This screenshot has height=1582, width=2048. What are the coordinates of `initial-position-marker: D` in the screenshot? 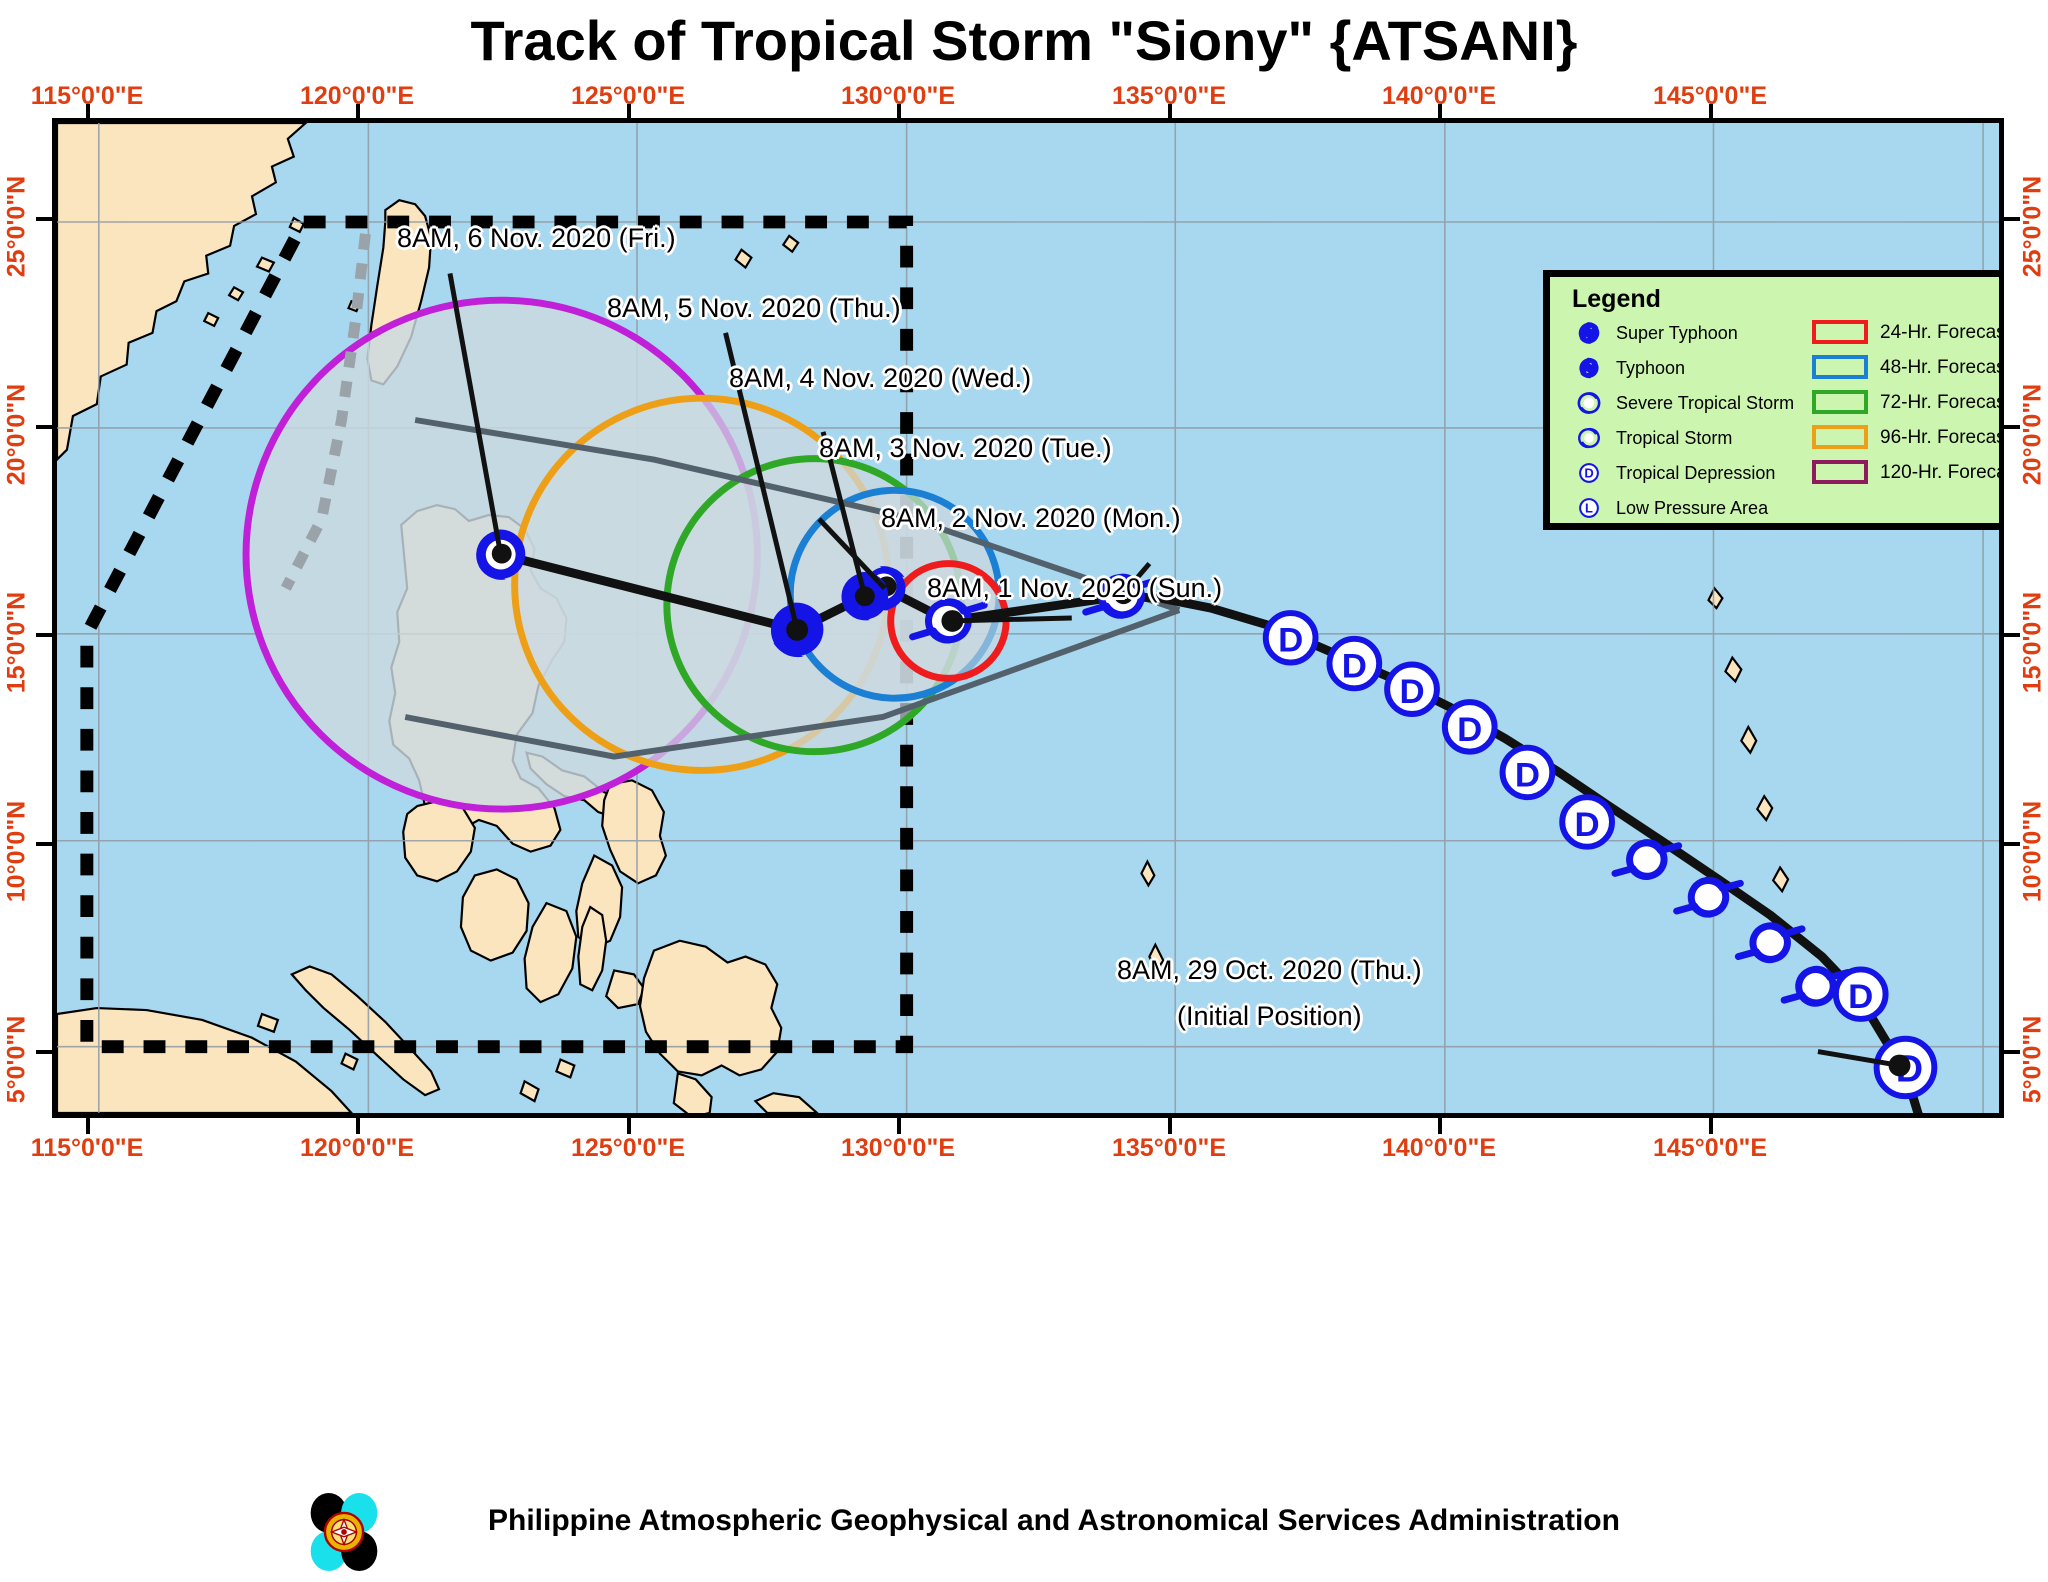 It's located at (1905, 1067).